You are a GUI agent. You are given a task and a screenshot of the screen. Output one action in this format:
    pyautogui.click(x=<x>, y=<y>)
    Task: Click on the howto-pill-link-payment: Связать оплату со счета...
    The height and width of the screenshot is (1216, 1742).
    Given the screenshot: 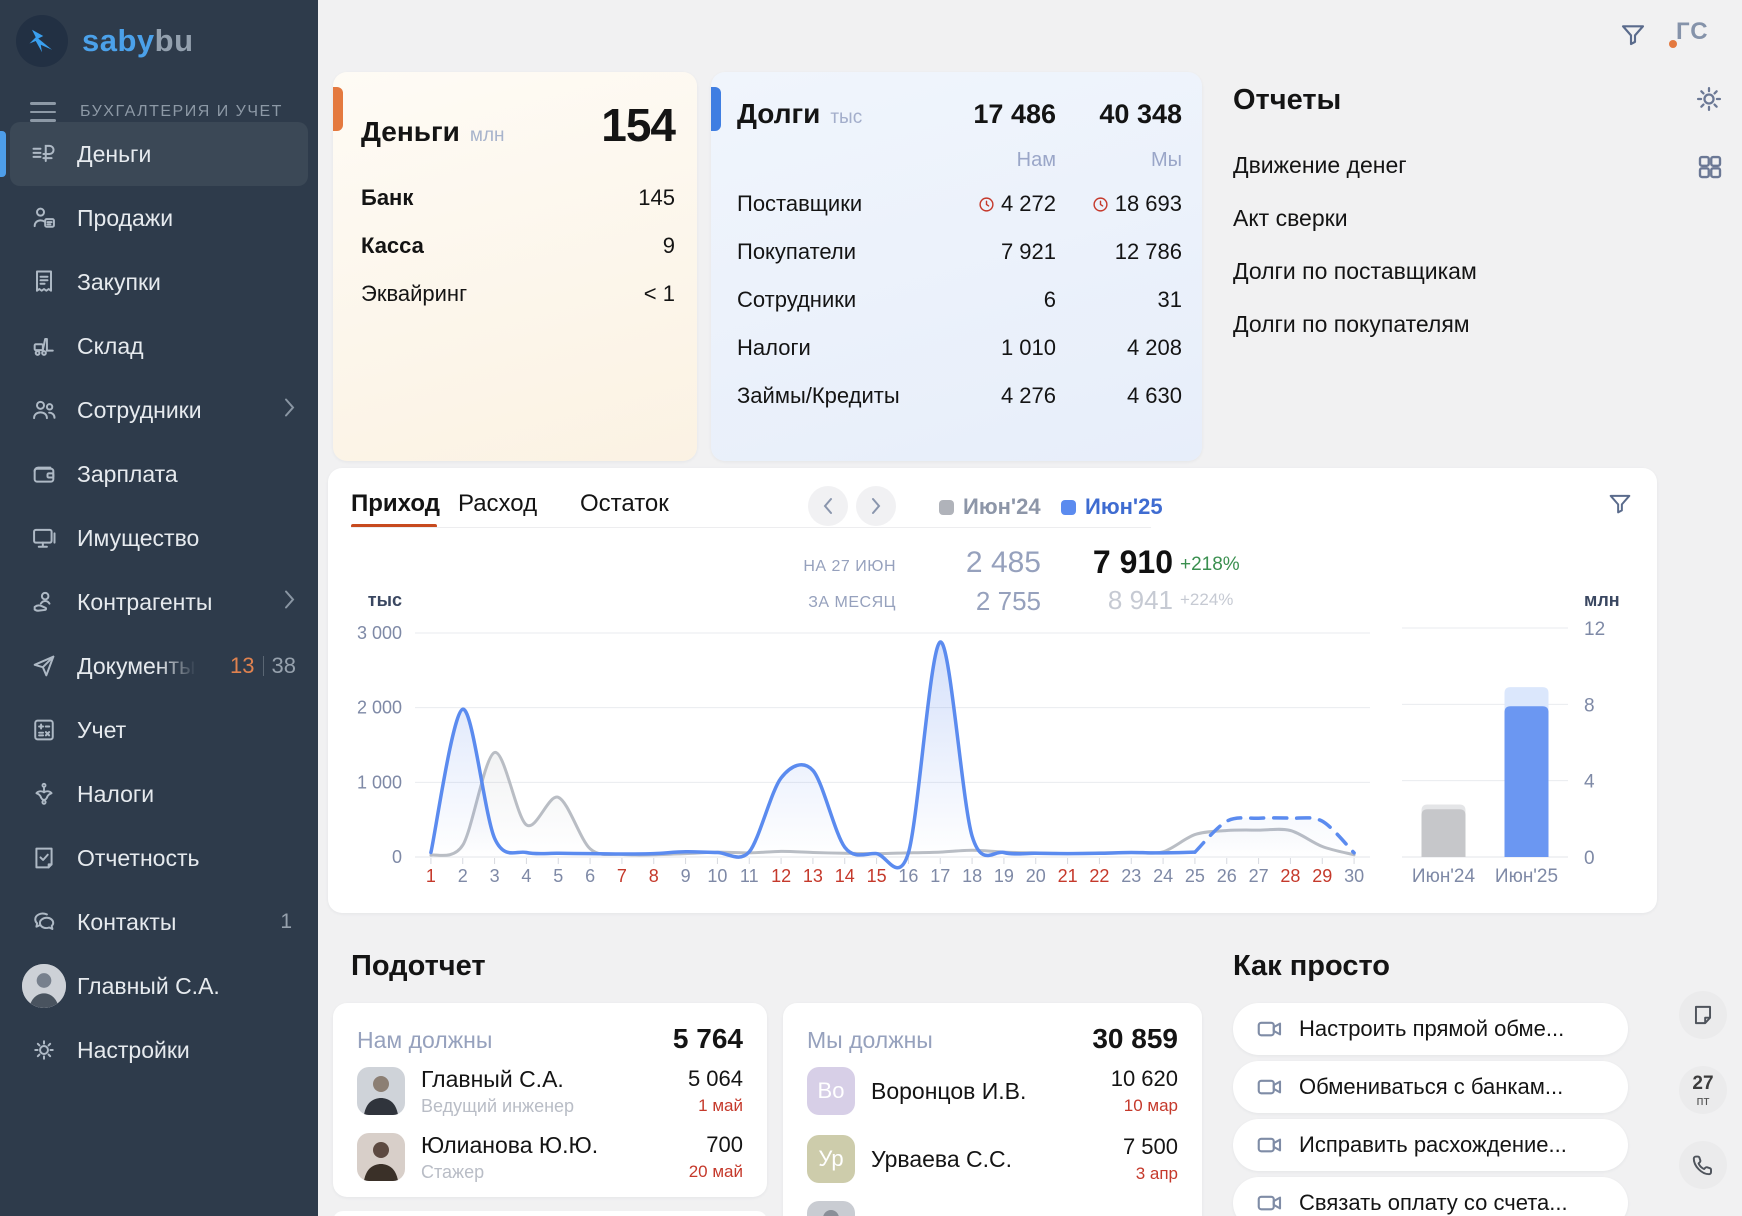 What is the action you would take?
    pyautogui.click(x=1430, y=1196)
    